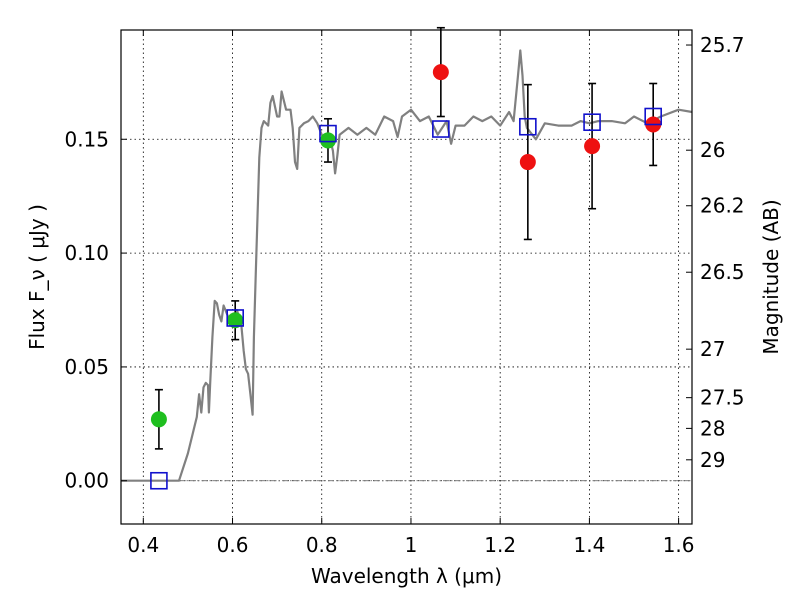 The height and width of the screenshot is (600, 800). Describe the element at coordinates (722, 272) in the screenshot. I see `right-tick-label: 26.5` at that location.